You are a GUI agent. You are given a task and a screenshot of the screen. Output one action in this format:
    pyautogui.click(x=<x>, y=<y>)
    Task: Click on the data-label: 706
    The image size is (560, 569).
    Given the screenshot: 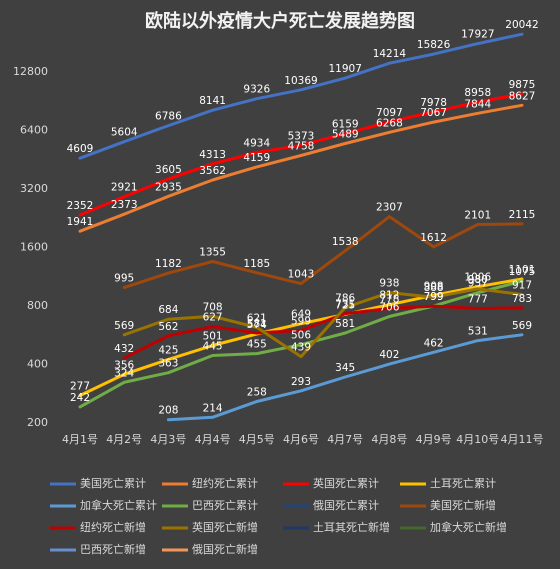 What is the action you would take?
    pyautogui.click(x=389, y=308)
    